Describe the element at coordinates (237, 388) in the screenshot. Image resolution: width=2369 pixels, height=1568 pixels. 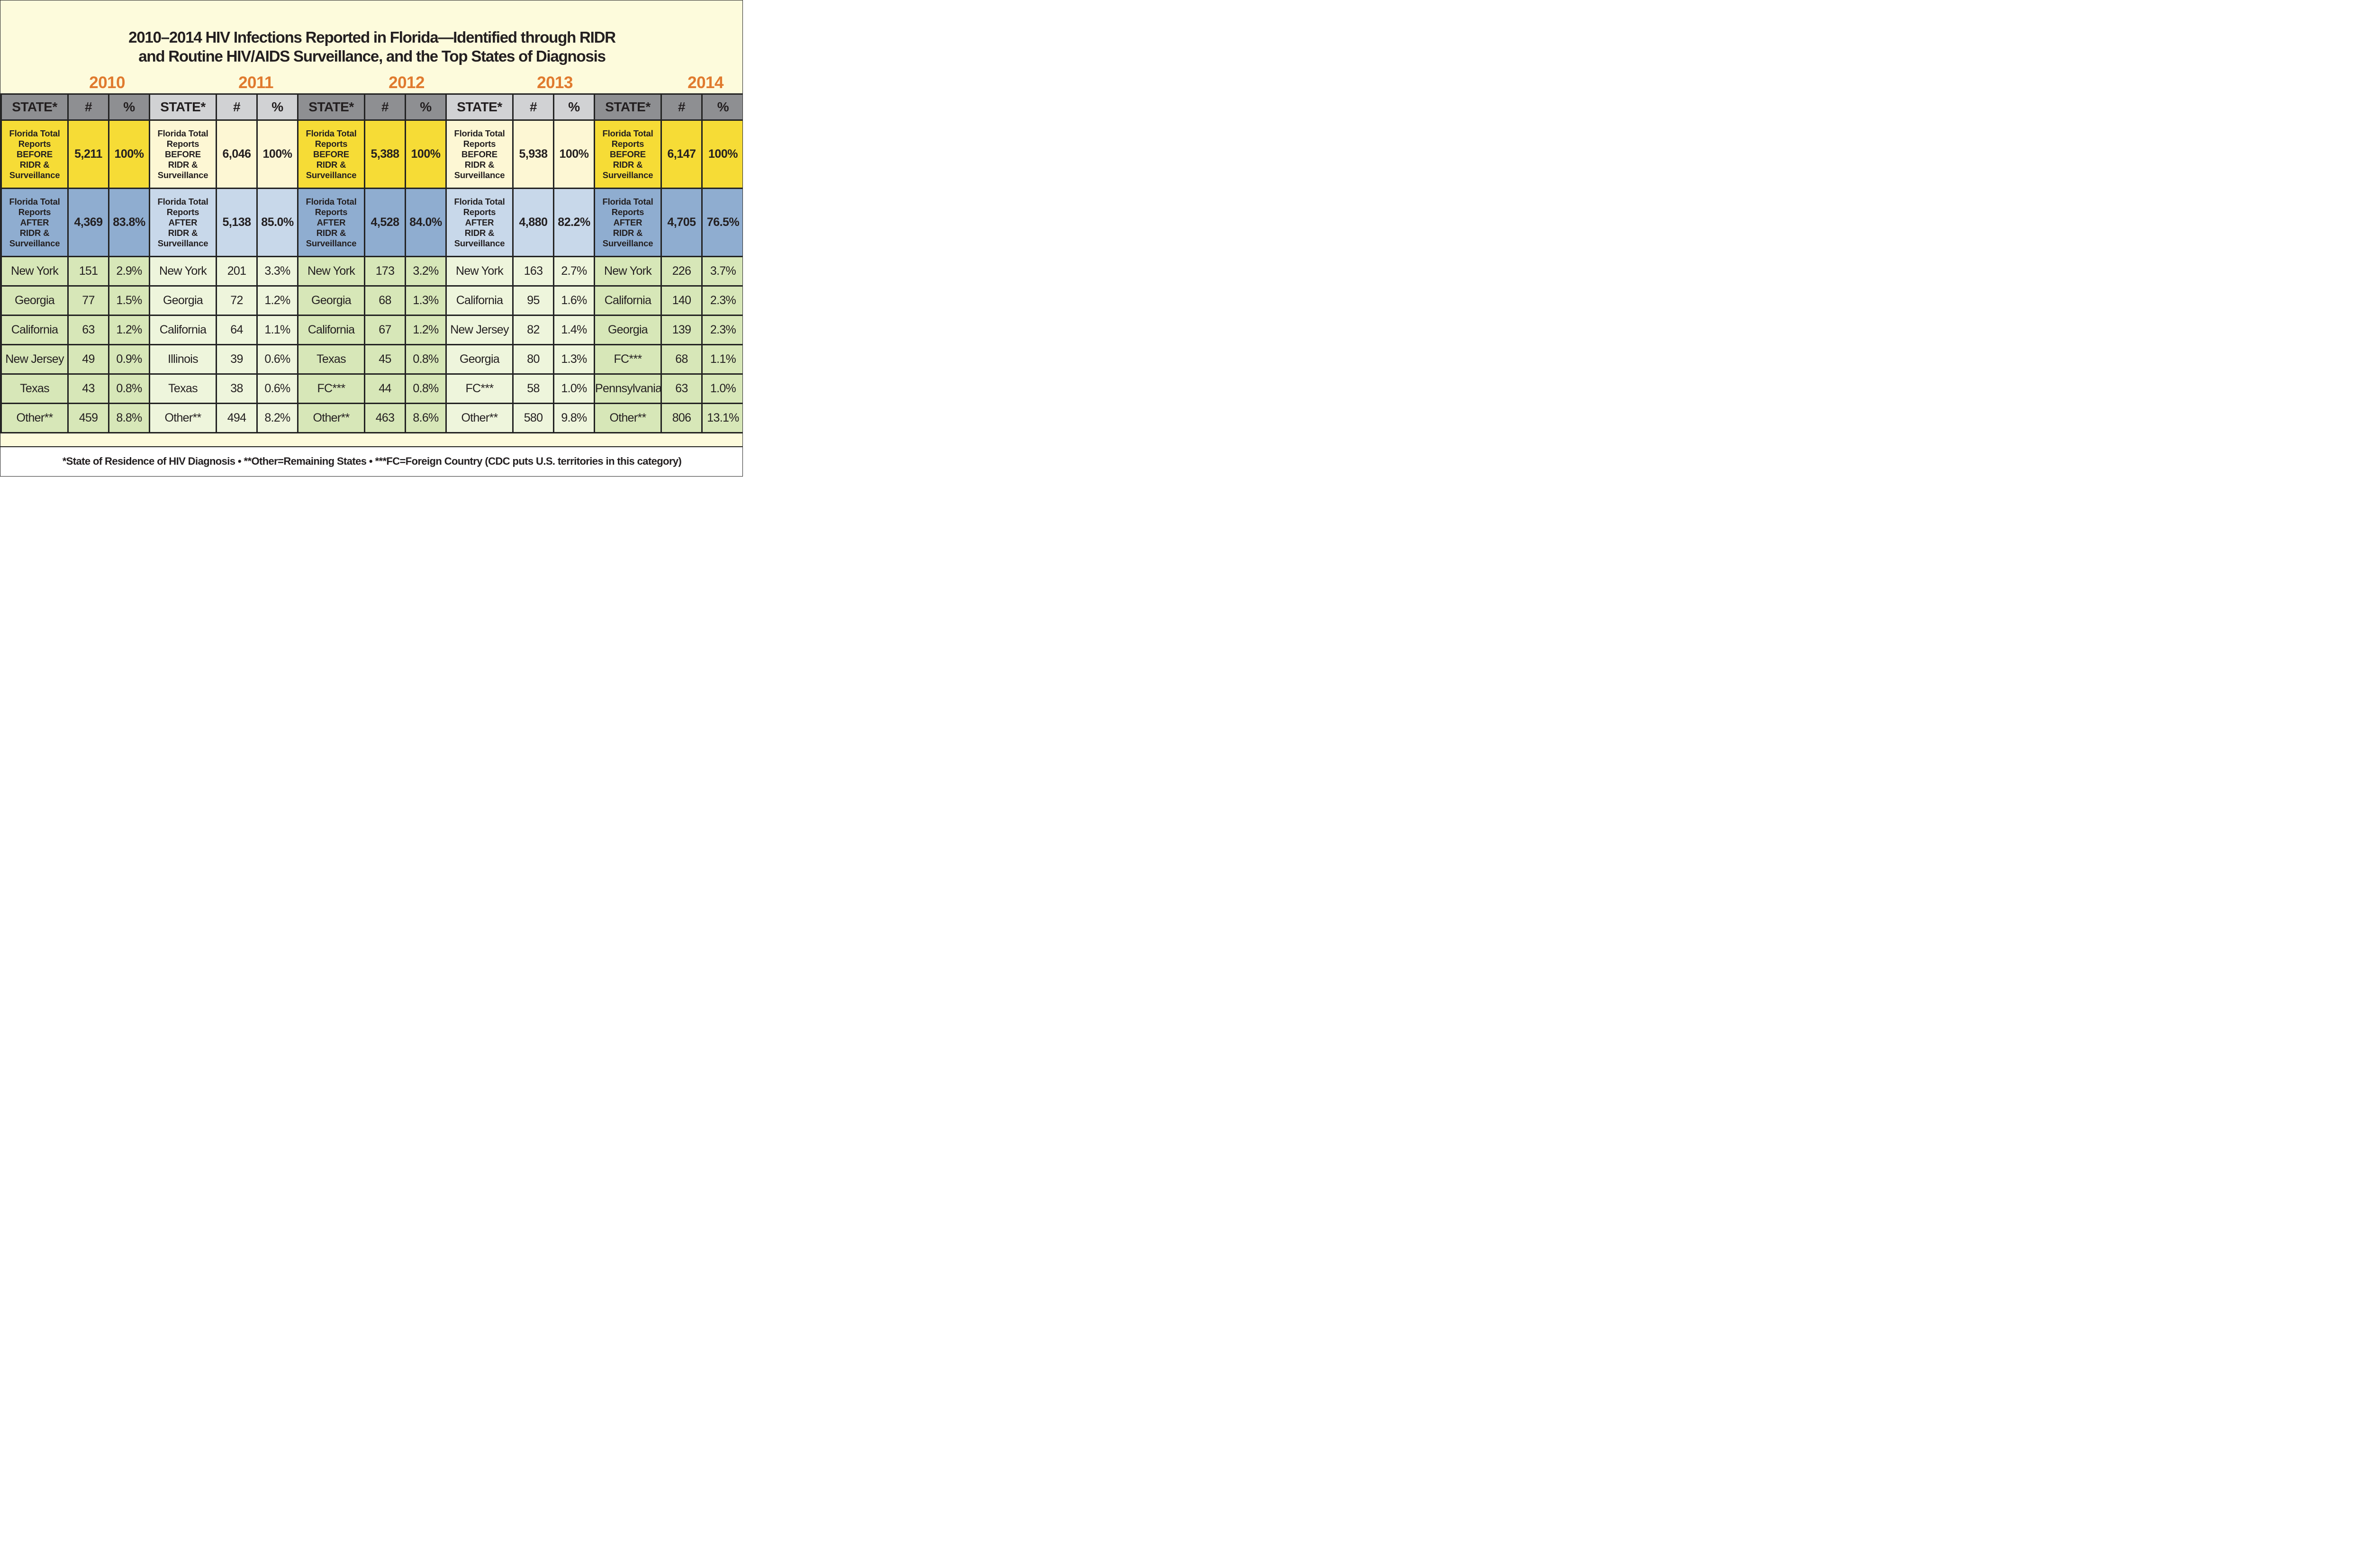
I see `count-cell: 38` at that location.